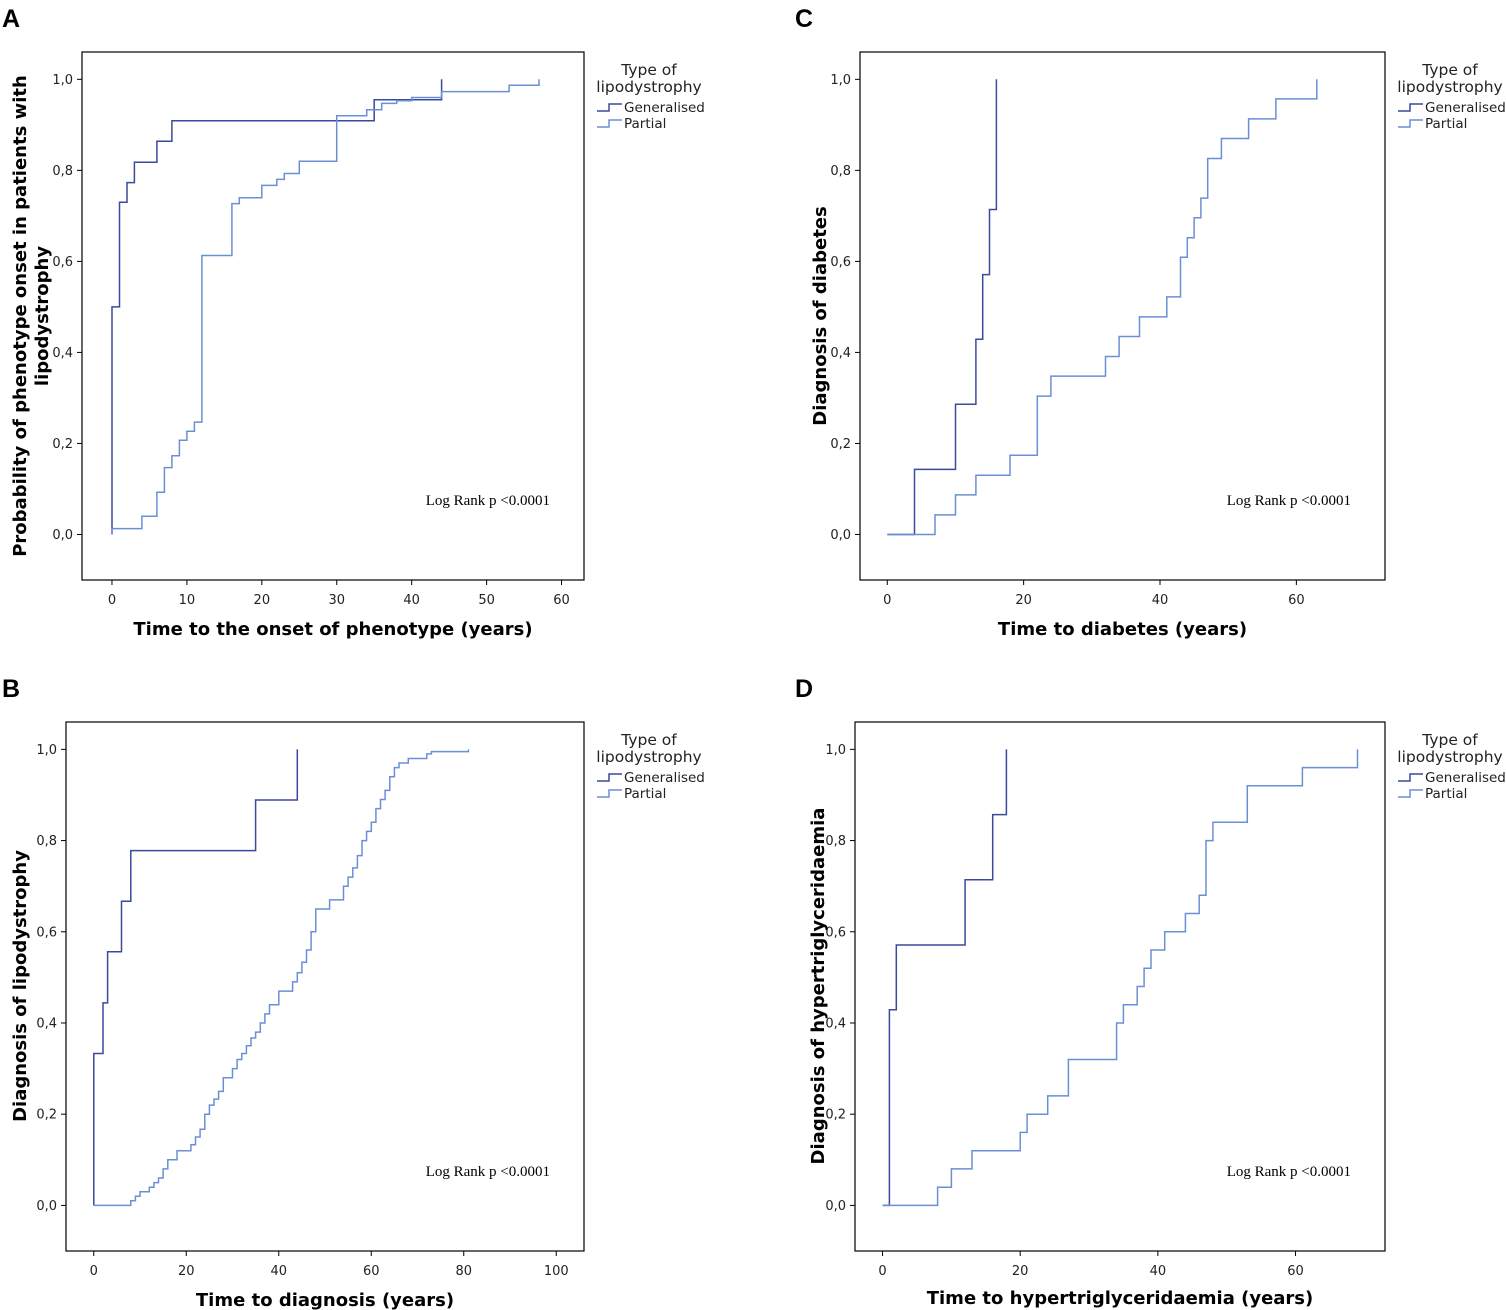 This screenshot has height=1310, width=1506. I want to click on panel-label: B, so click(11, 689).